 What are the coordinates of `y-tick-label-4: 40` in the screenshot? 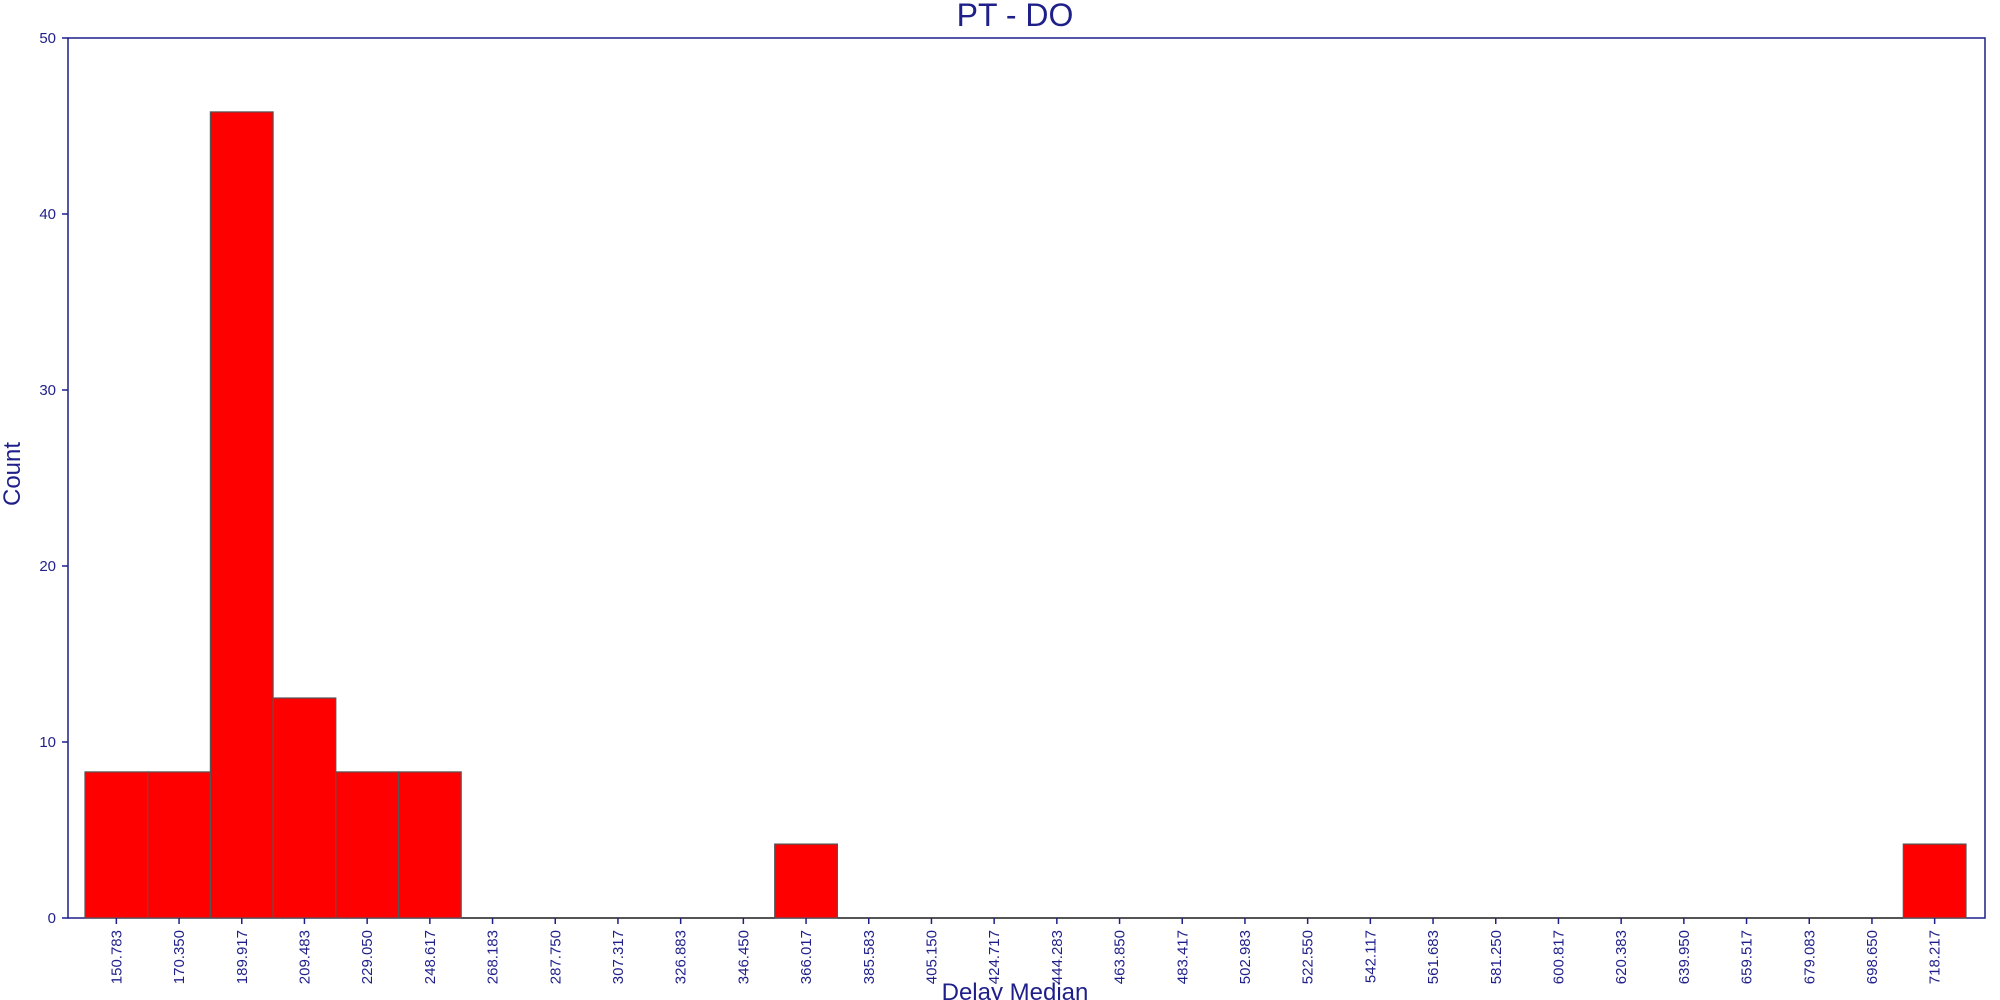 It's located at (47, 214).